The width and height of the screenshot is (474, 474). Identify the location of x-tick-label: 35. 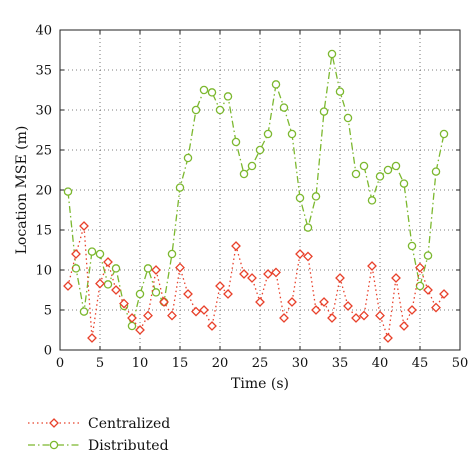
(340, 363).